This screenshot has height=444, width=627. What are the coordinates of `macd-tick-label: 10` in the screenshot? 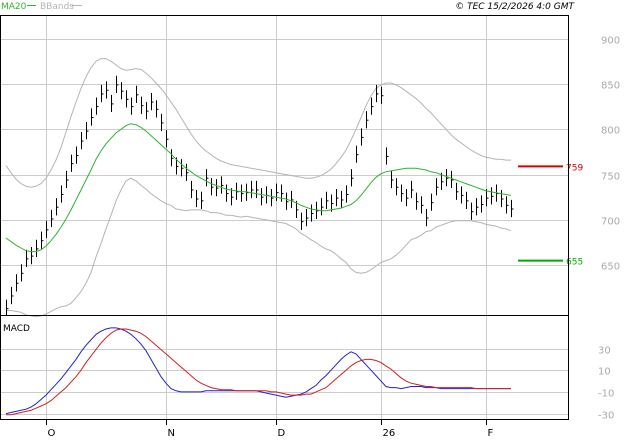 It's located at (604, 372).